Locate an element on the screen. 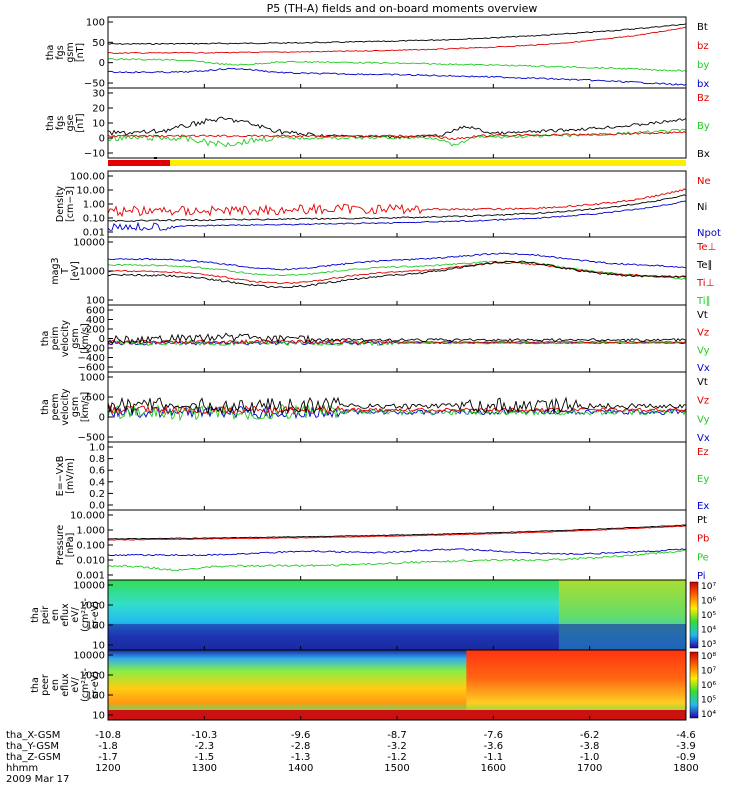 The height and width of the screenshot is (800, 750). ylabel-fgs-gse: tha is located at coordinates (50, 123).